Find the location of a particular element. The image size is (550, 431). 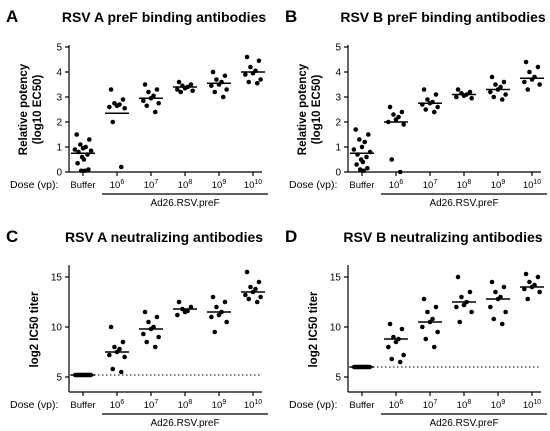

x-tick-label: 10⁶ is located at coordinates (117, 405).